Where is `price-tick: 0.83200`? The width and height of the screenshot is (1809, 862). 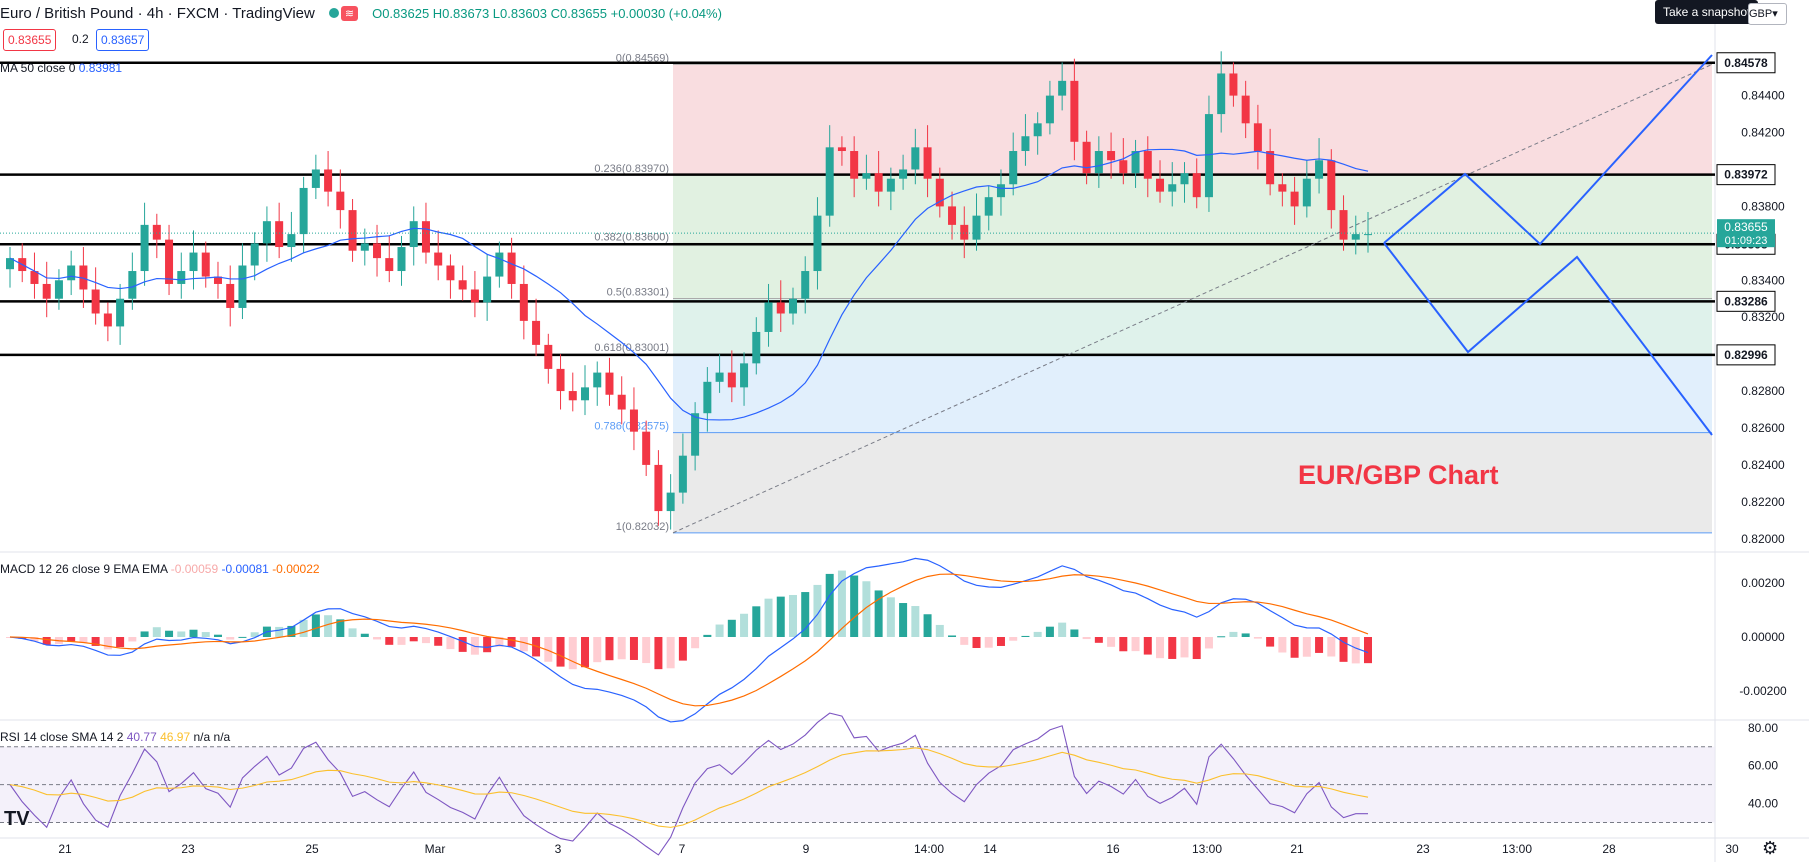
price-tick: 0.83200 is located at coordinates (1763, 317).